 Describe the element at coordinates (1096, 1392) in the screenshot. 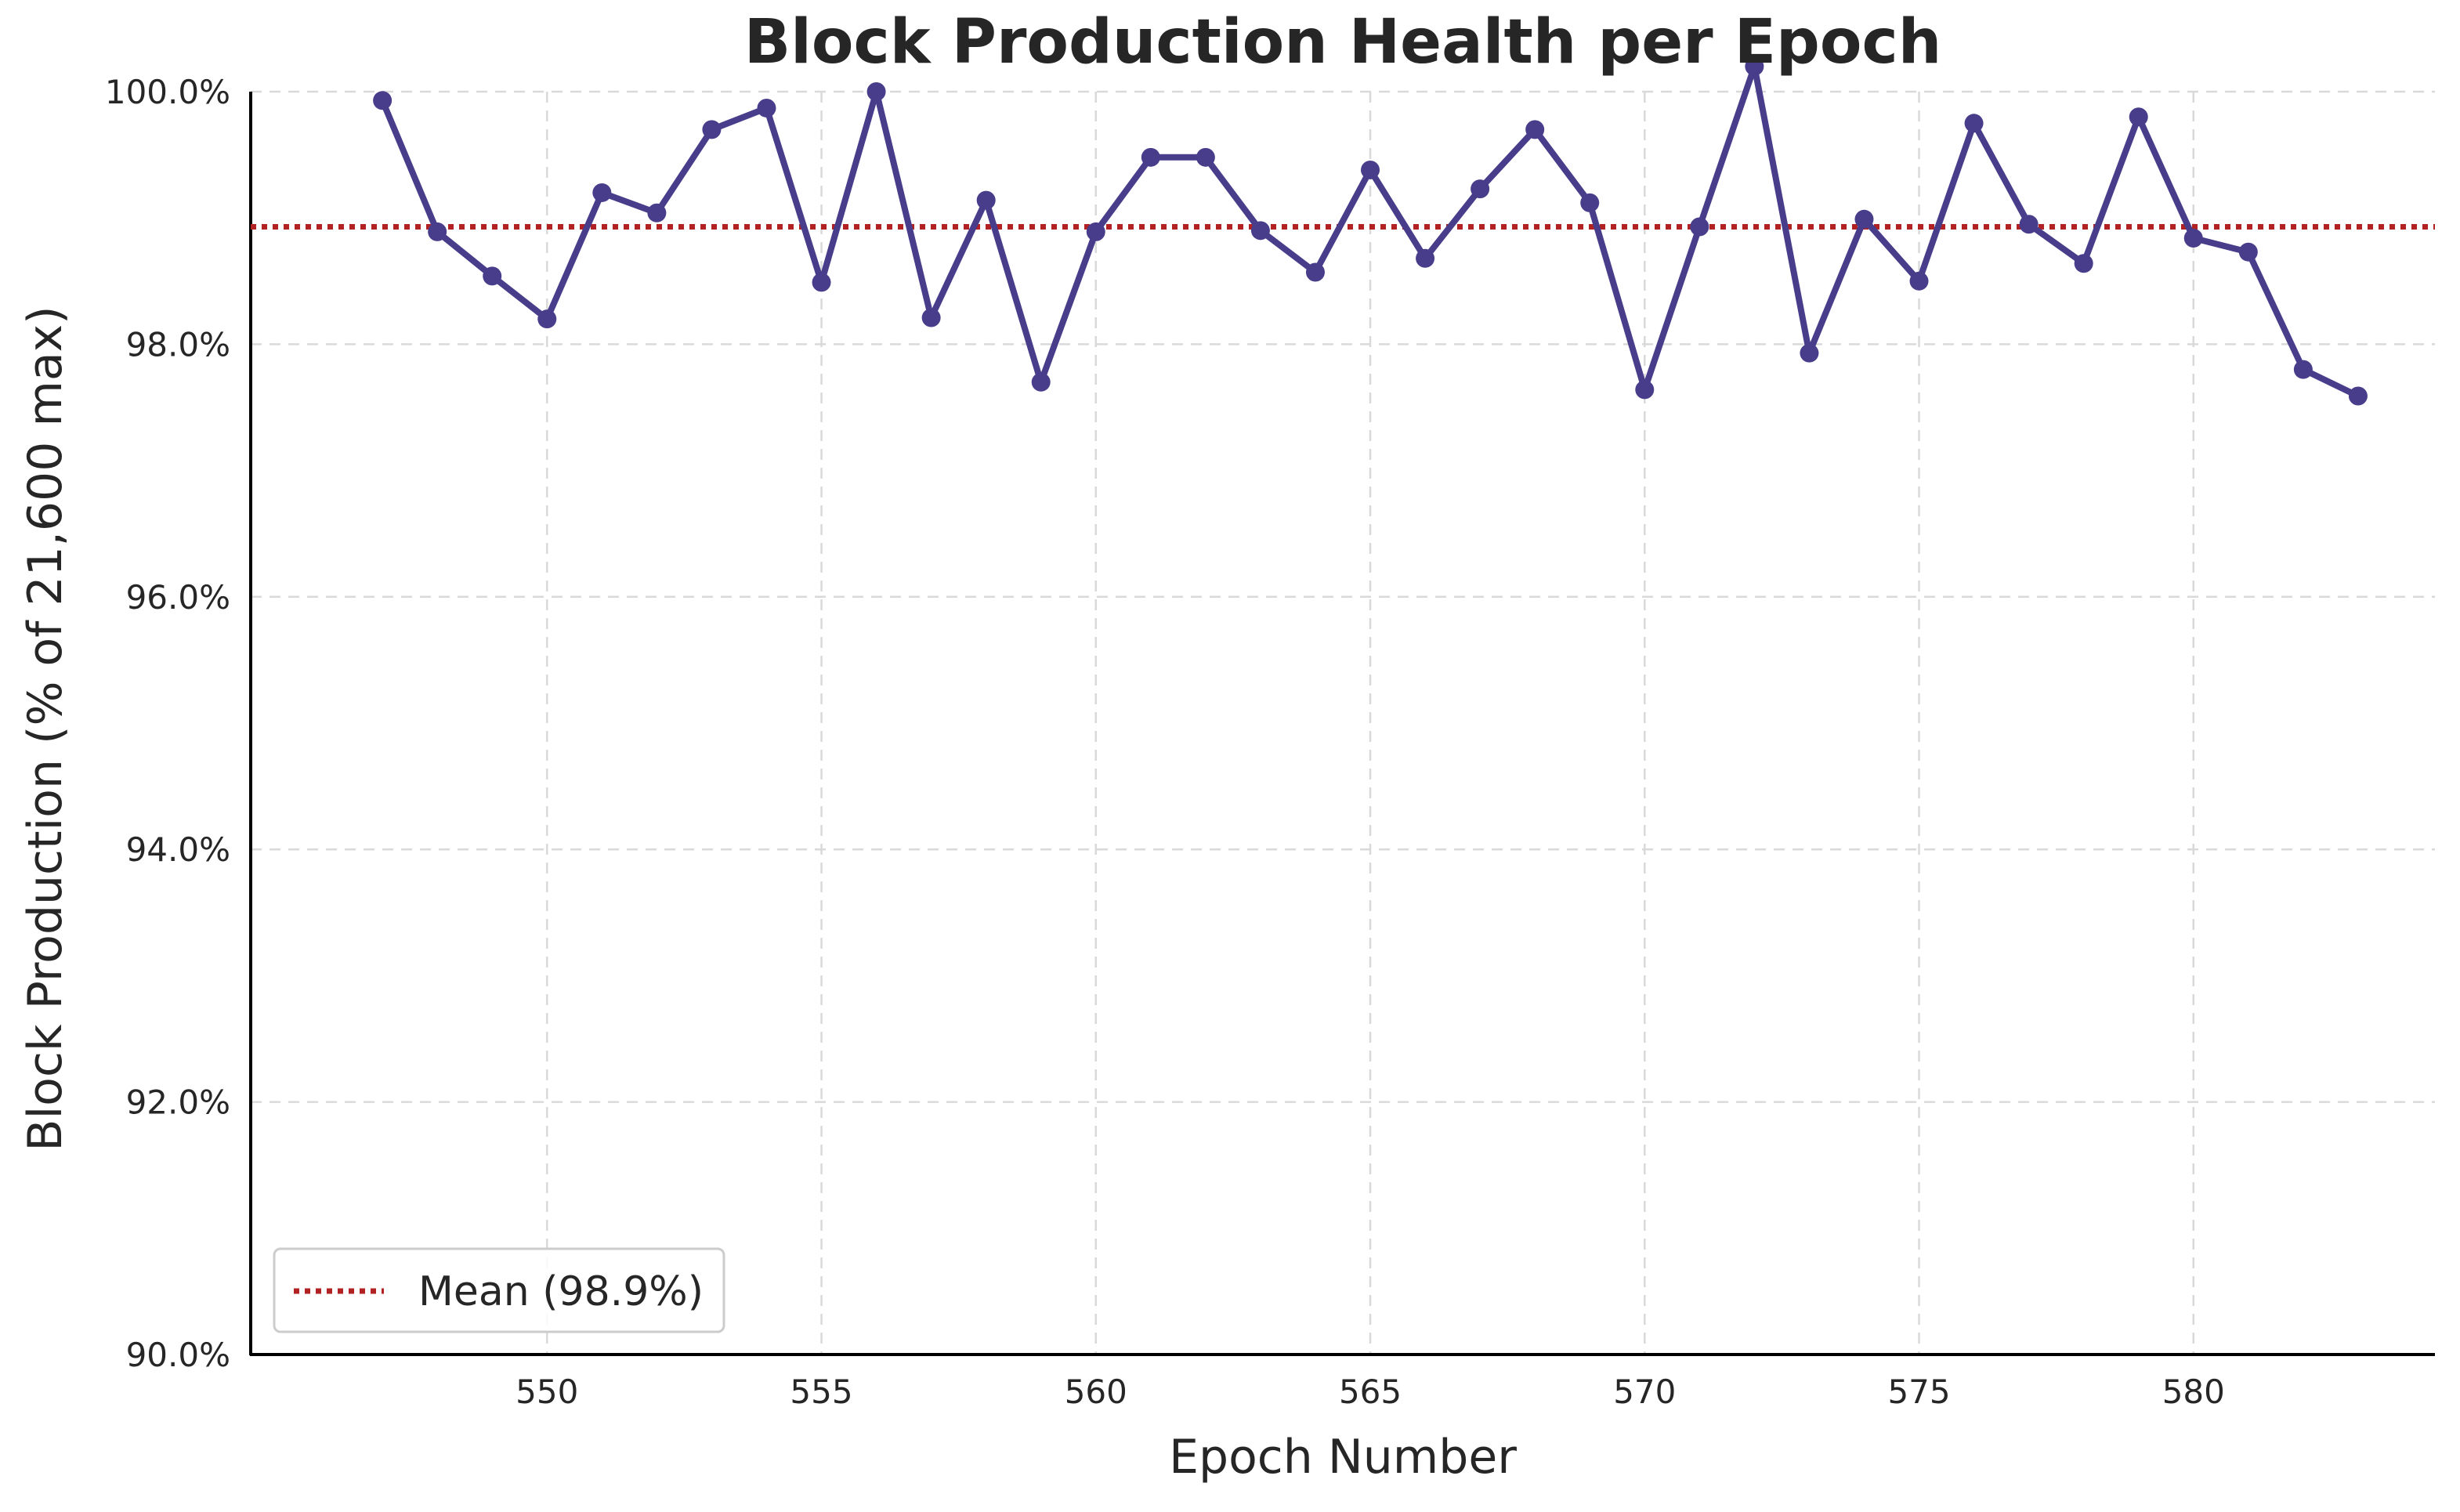

I see `x-tick-label: 560` at that location.